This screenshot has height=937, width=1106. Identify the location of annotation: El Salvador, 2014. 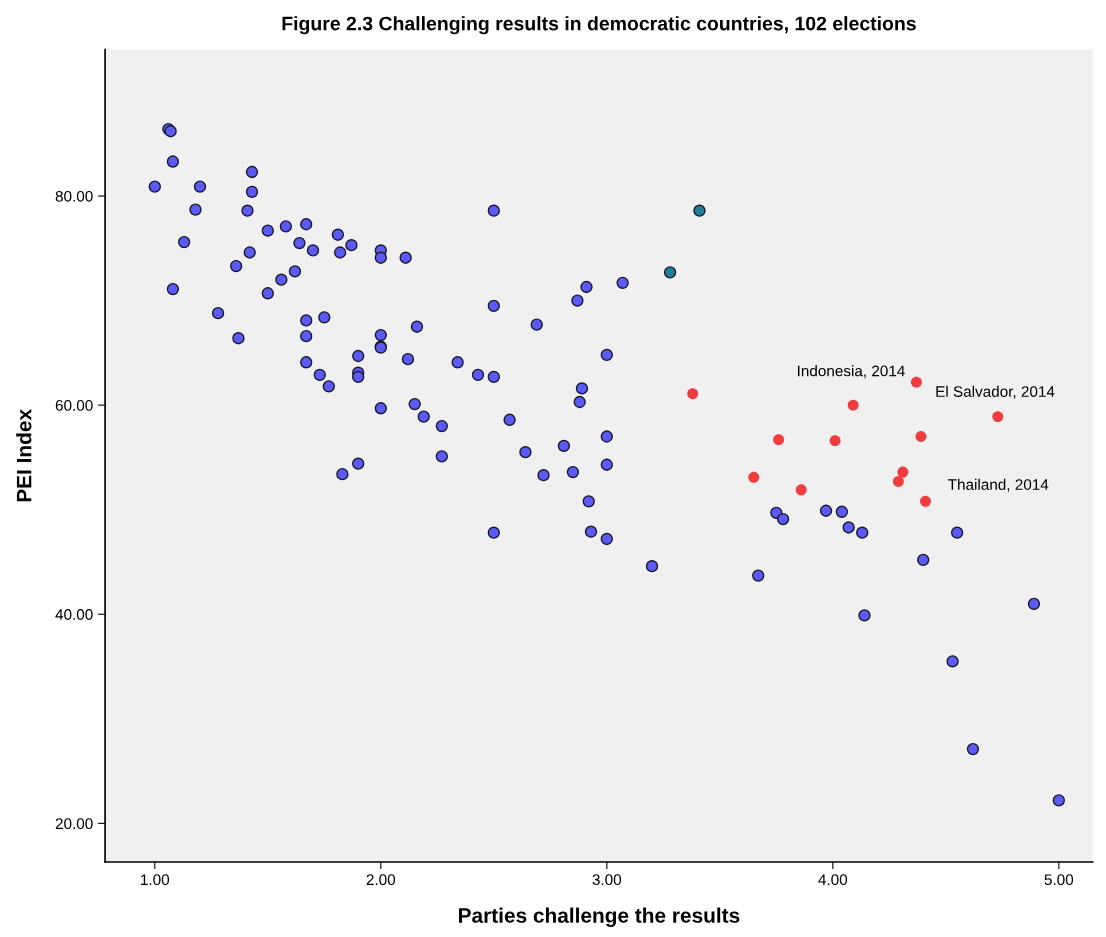
(995, 392).